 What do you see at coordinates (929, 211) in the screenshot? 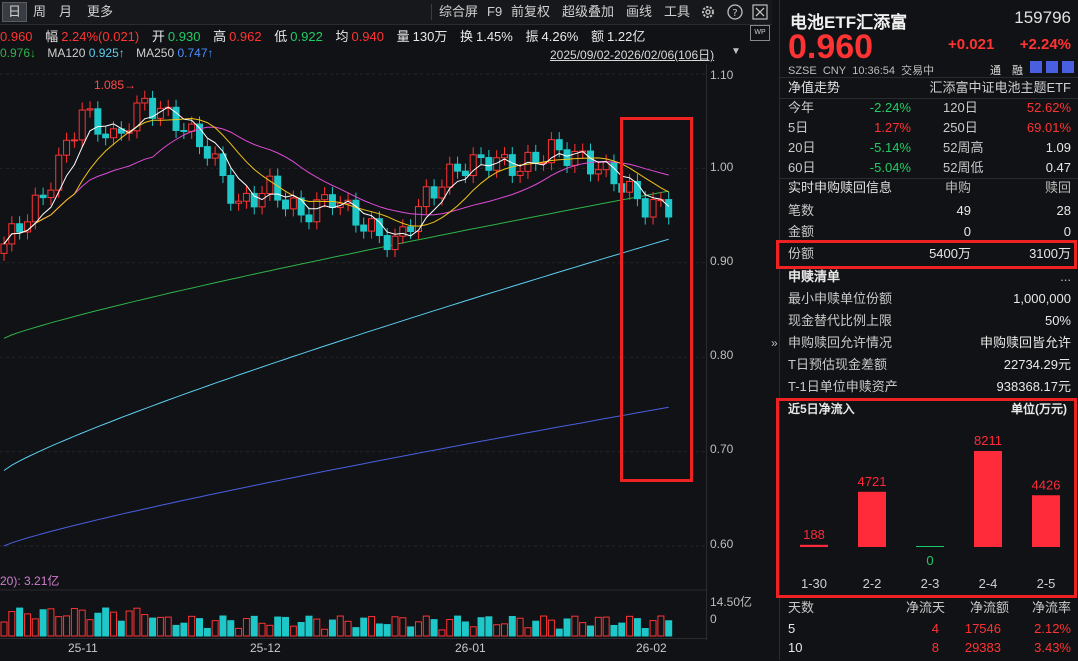
I see `creation-row: 笔数 49 28` at bounding box center [929, 211].